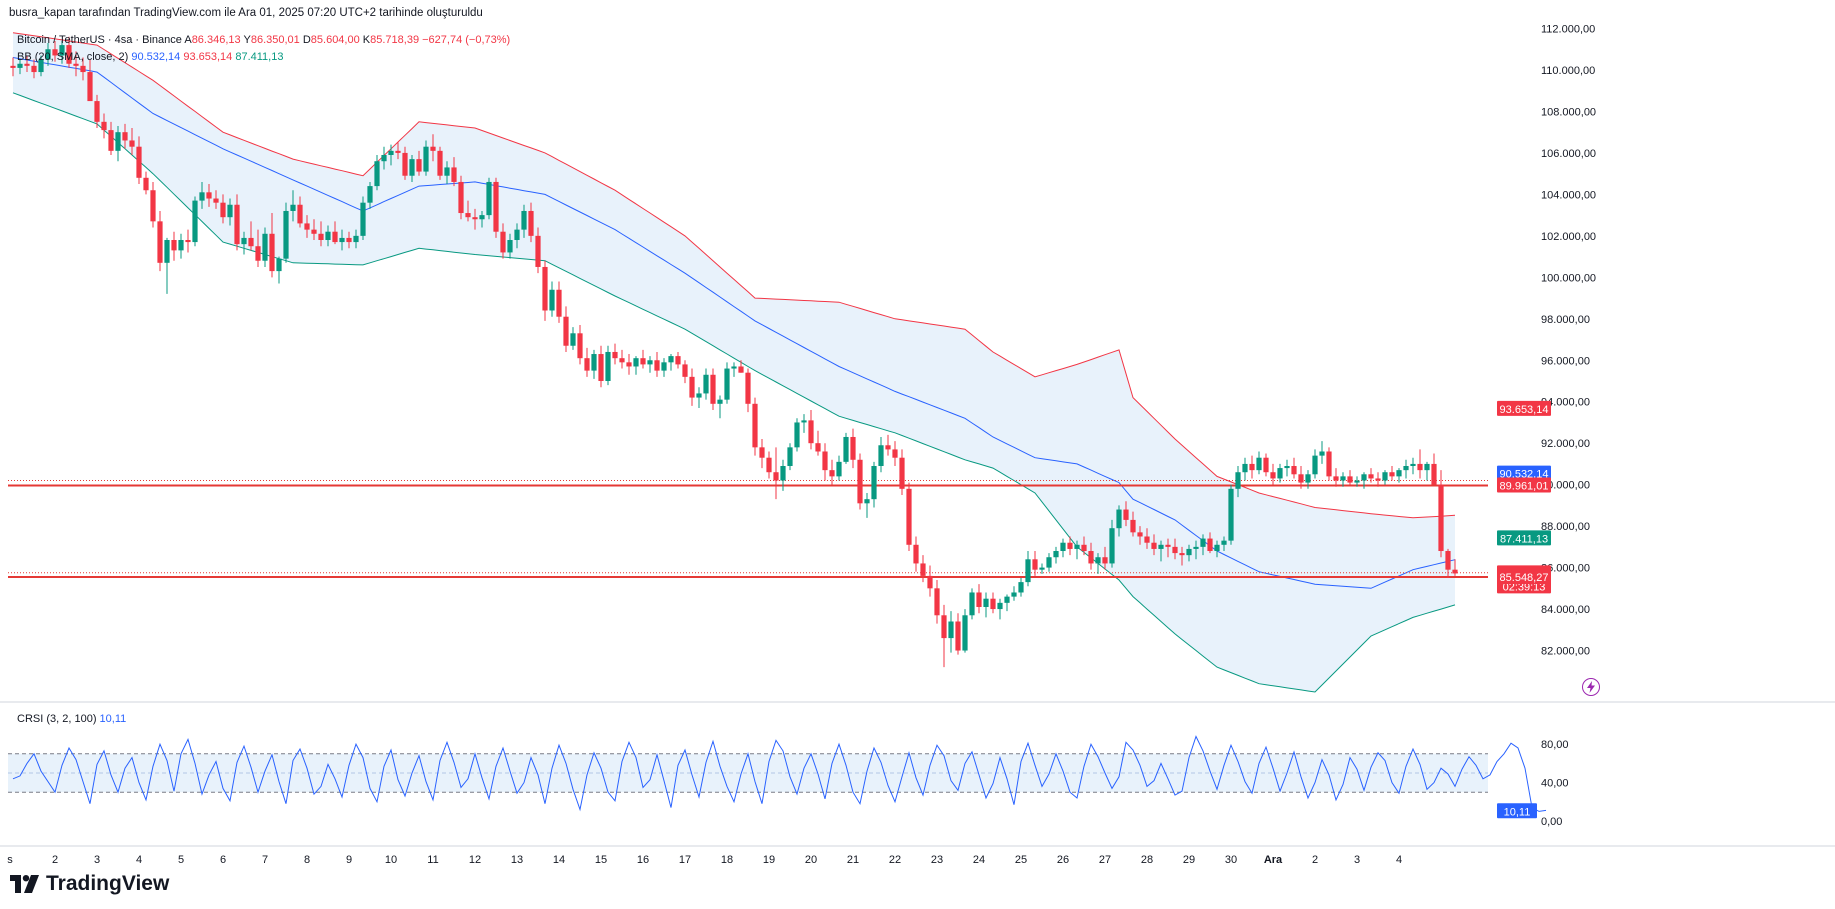  Describe the element at coordinates (1399, 860) in the screenshot. I see `time-tick-label: 4` at that location.